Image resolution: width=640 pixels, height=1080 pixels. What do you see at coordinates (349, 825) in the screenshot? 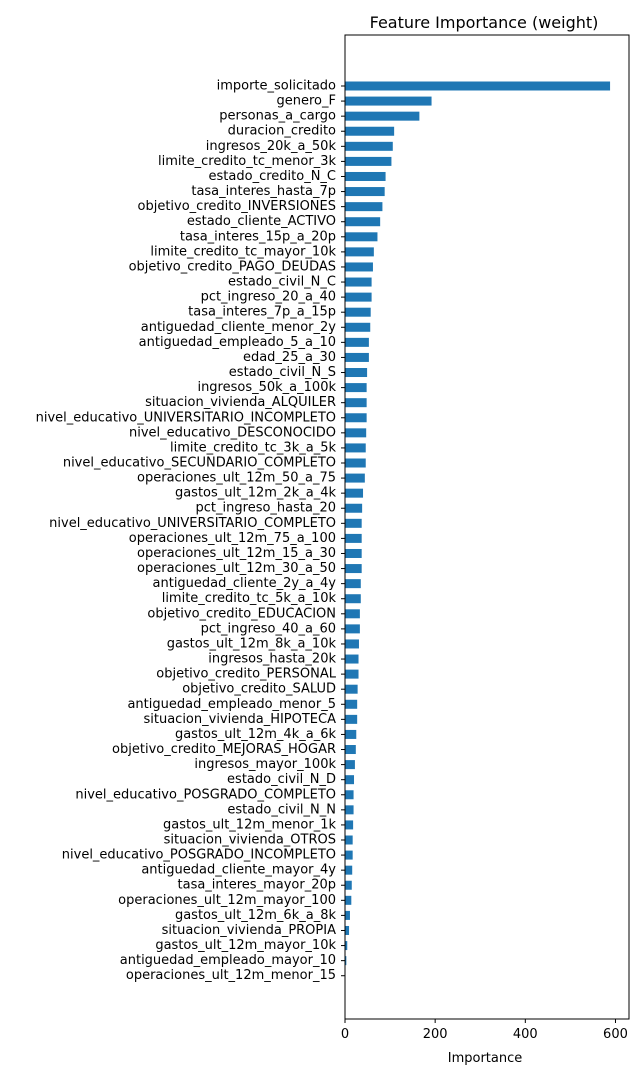
I see `bar-gastos_ult_12m_menor_1k` at bounding box center [349, 825].